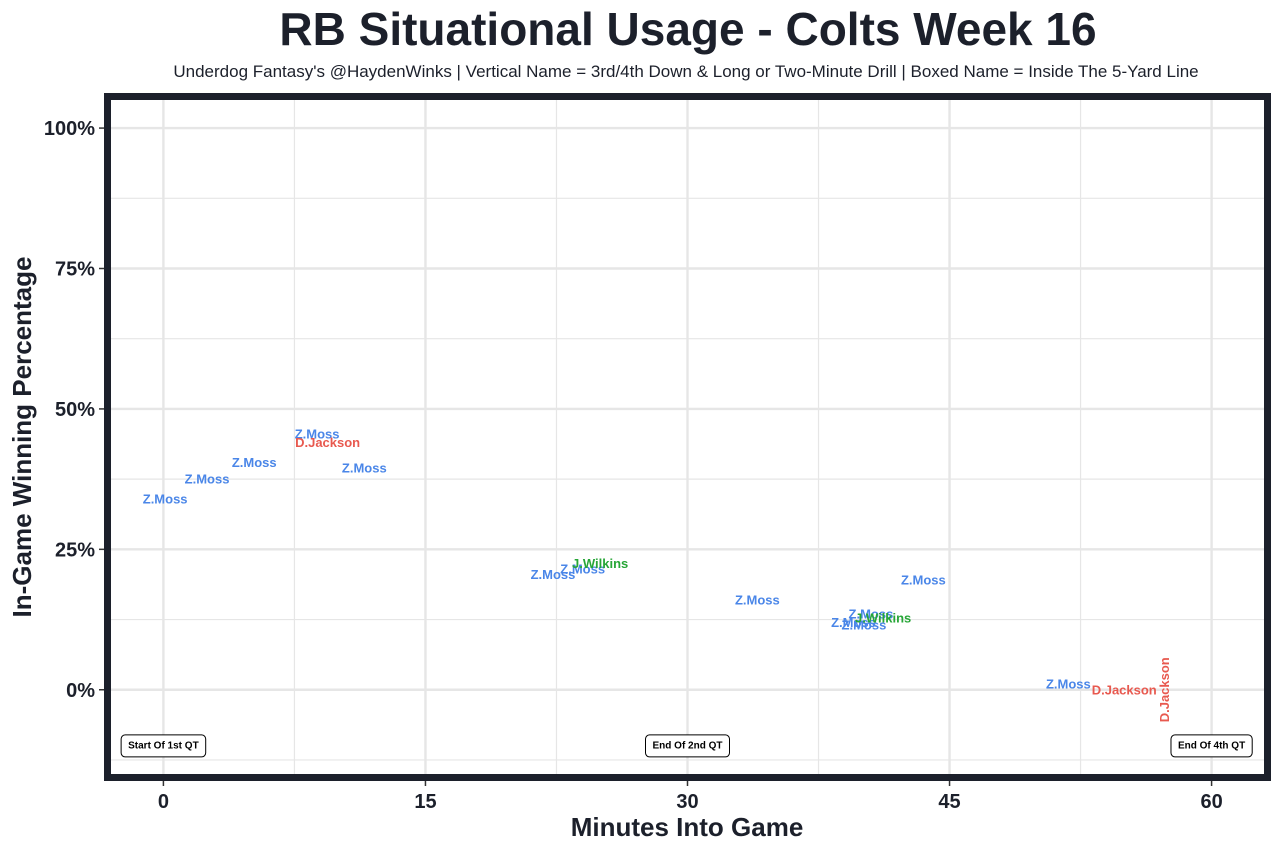 The image size is (1280, 853). I want to click on quarter-annotation: End Of 2nd QT, so click(687, 746).